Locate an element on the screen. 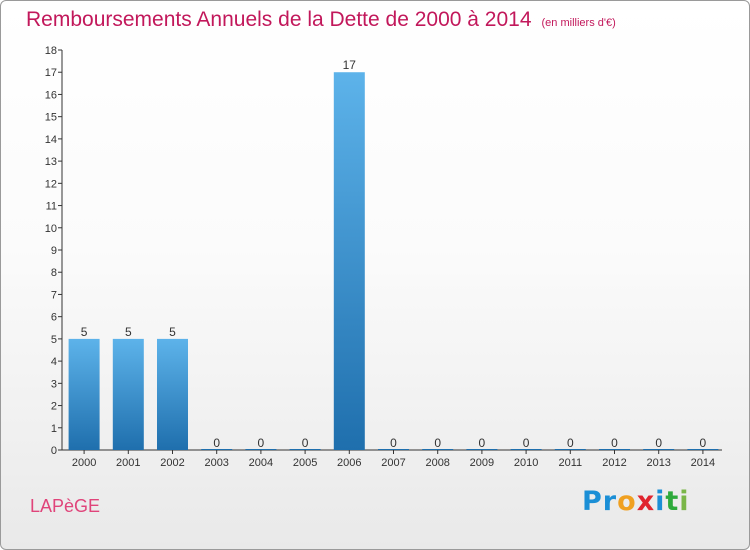  x-tick-label: 2005 is located at coordinates (305, 463).